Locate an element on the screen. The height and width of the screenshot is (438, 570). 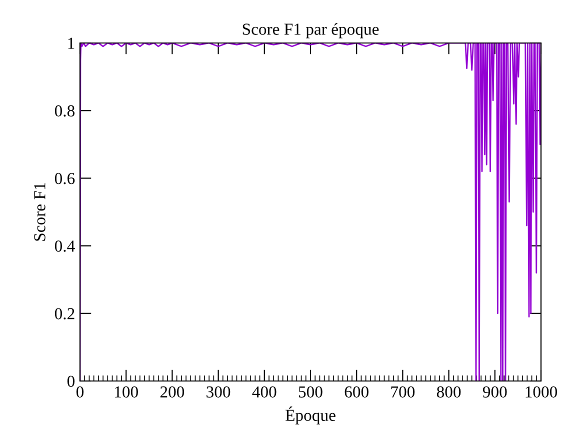
y-tick-label: 0.2 is located at coordinates (64, 314).